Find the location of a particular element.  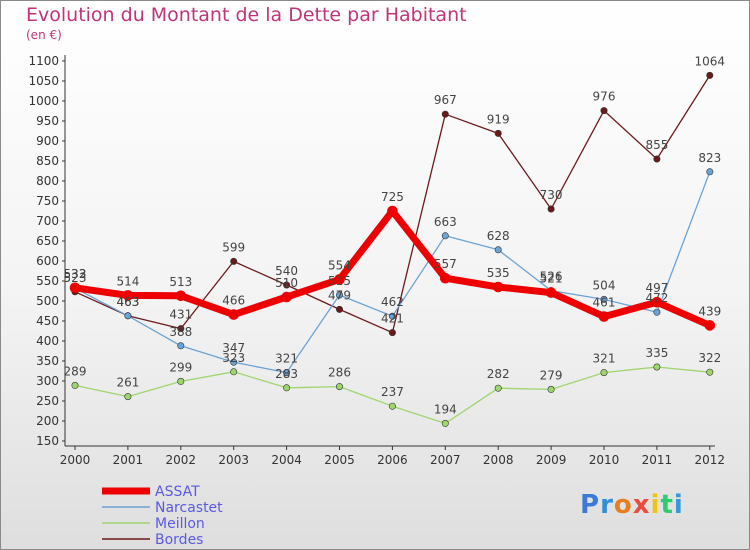

data-label-narcastet: 388 is located at coordinates (180, 332).